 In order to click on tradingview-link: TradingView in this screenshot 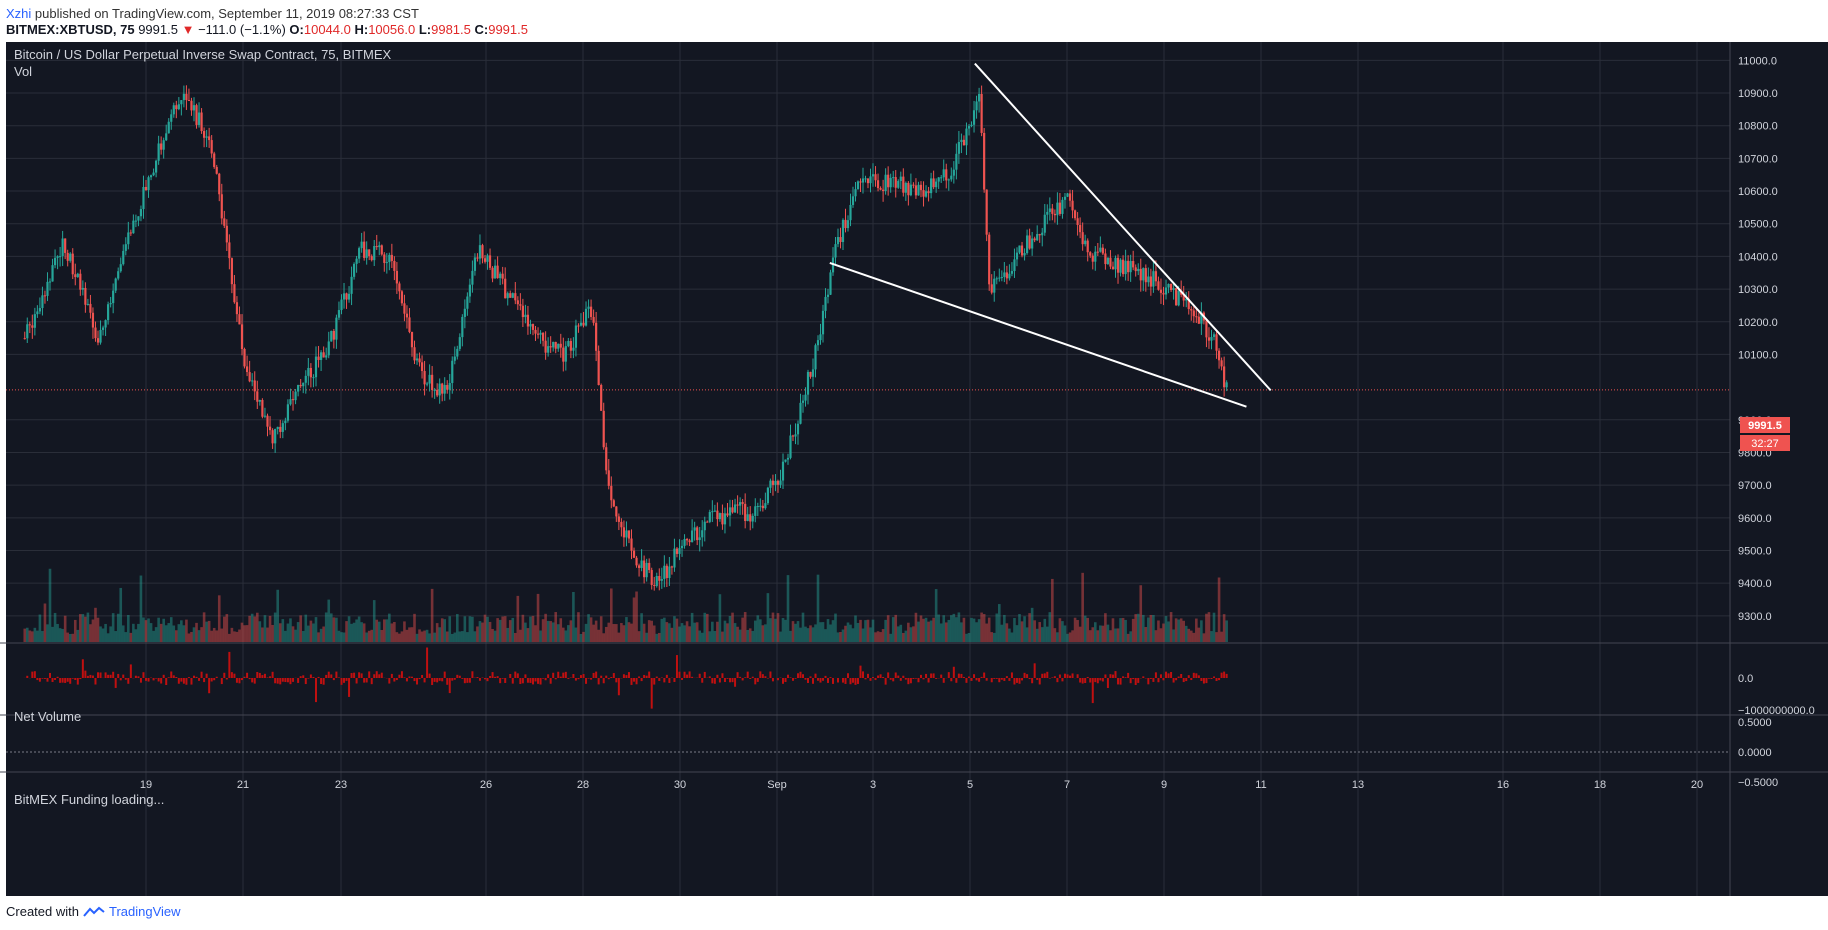, I will do `click(144, 911)`.